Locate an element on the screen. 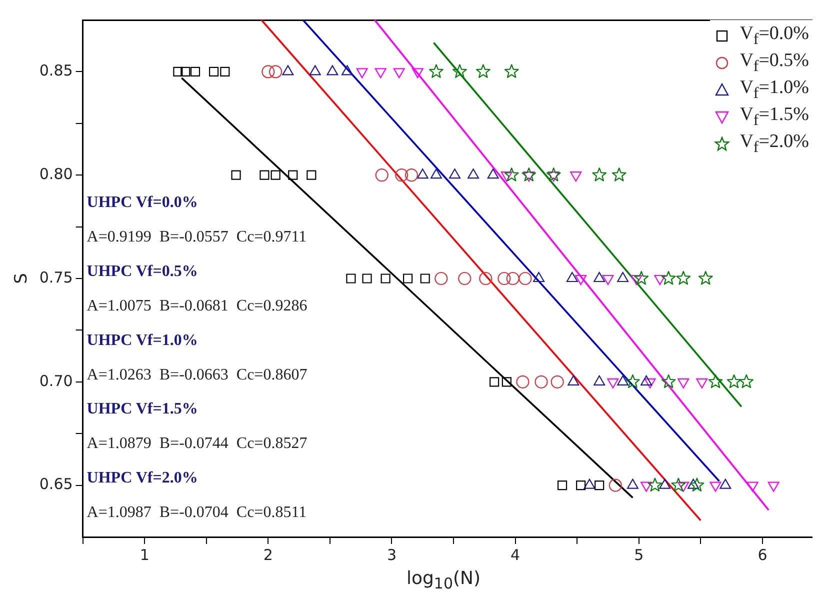 The height and width of the screenshot is (611, 827). x-tick-label: 6 is located at coordinates (763, 555).